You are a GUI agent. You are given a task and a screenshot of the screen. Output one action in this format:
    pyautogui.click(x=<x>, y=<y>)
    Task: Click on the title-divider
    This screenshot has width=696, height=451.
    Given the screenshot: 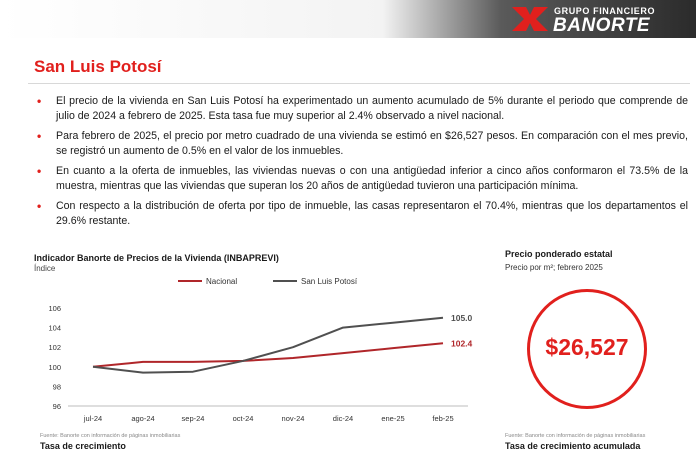 What is the action you would take?
    pyautogui.click(x=359, y=83)
    